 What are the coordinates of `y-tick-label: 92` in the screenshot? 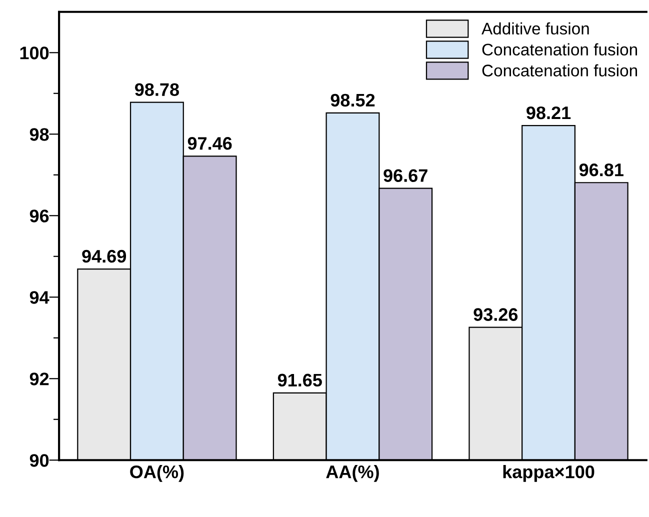 It's located at (39, 379).